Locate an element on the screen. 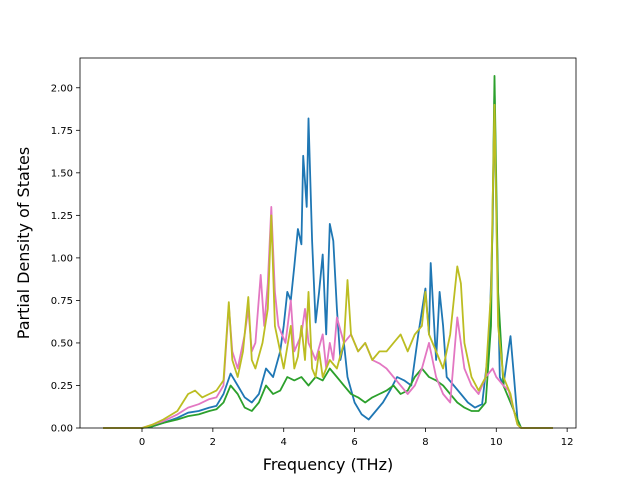  x-tick-label: 12 is located at coordinates (567, 442).